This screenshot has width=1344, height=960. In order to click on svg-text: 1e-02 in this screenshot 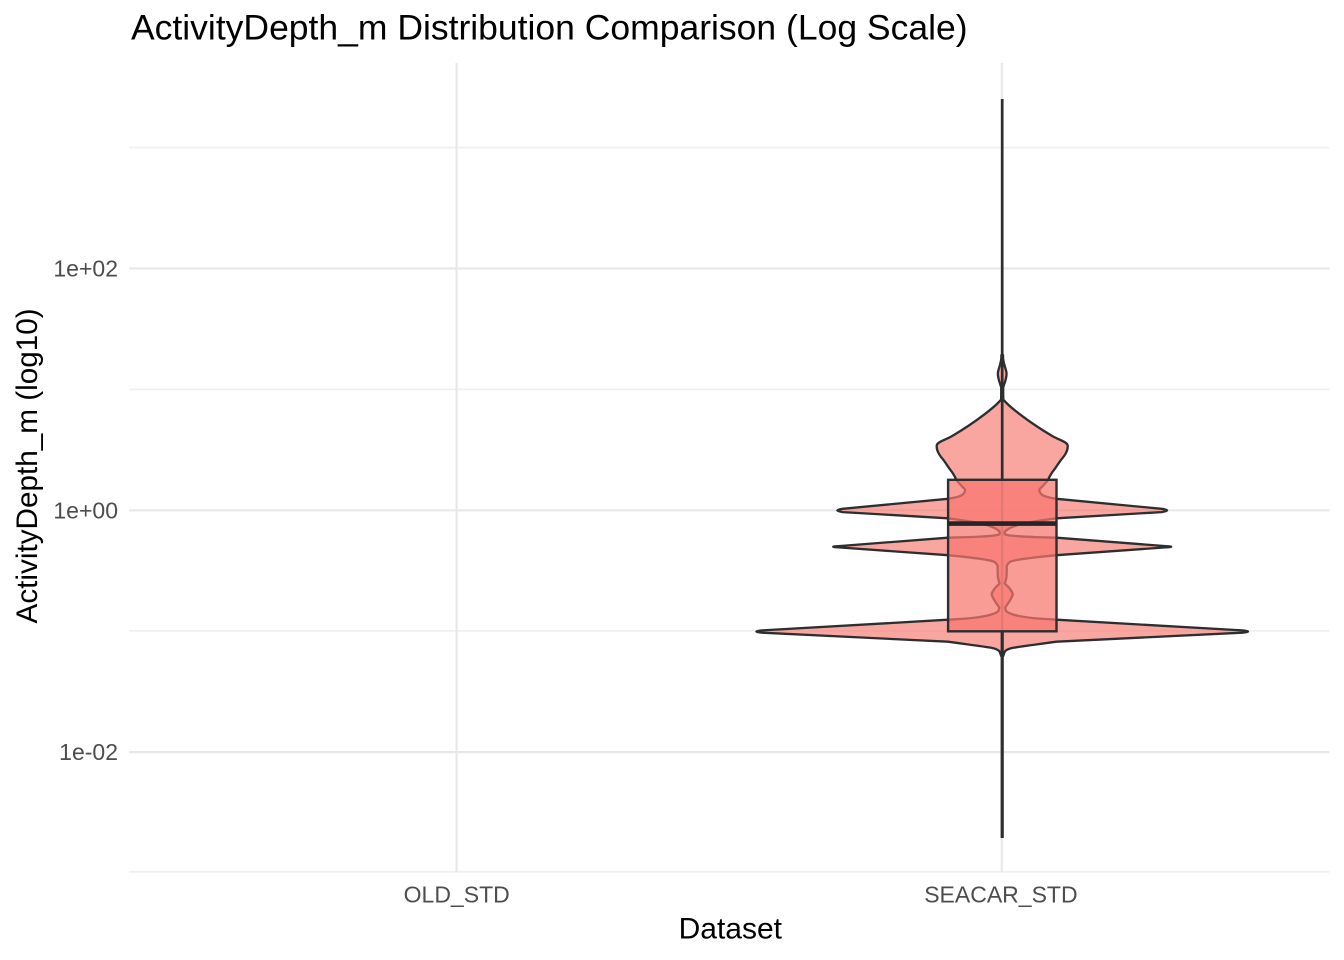, I will do `click(88, 752)`.